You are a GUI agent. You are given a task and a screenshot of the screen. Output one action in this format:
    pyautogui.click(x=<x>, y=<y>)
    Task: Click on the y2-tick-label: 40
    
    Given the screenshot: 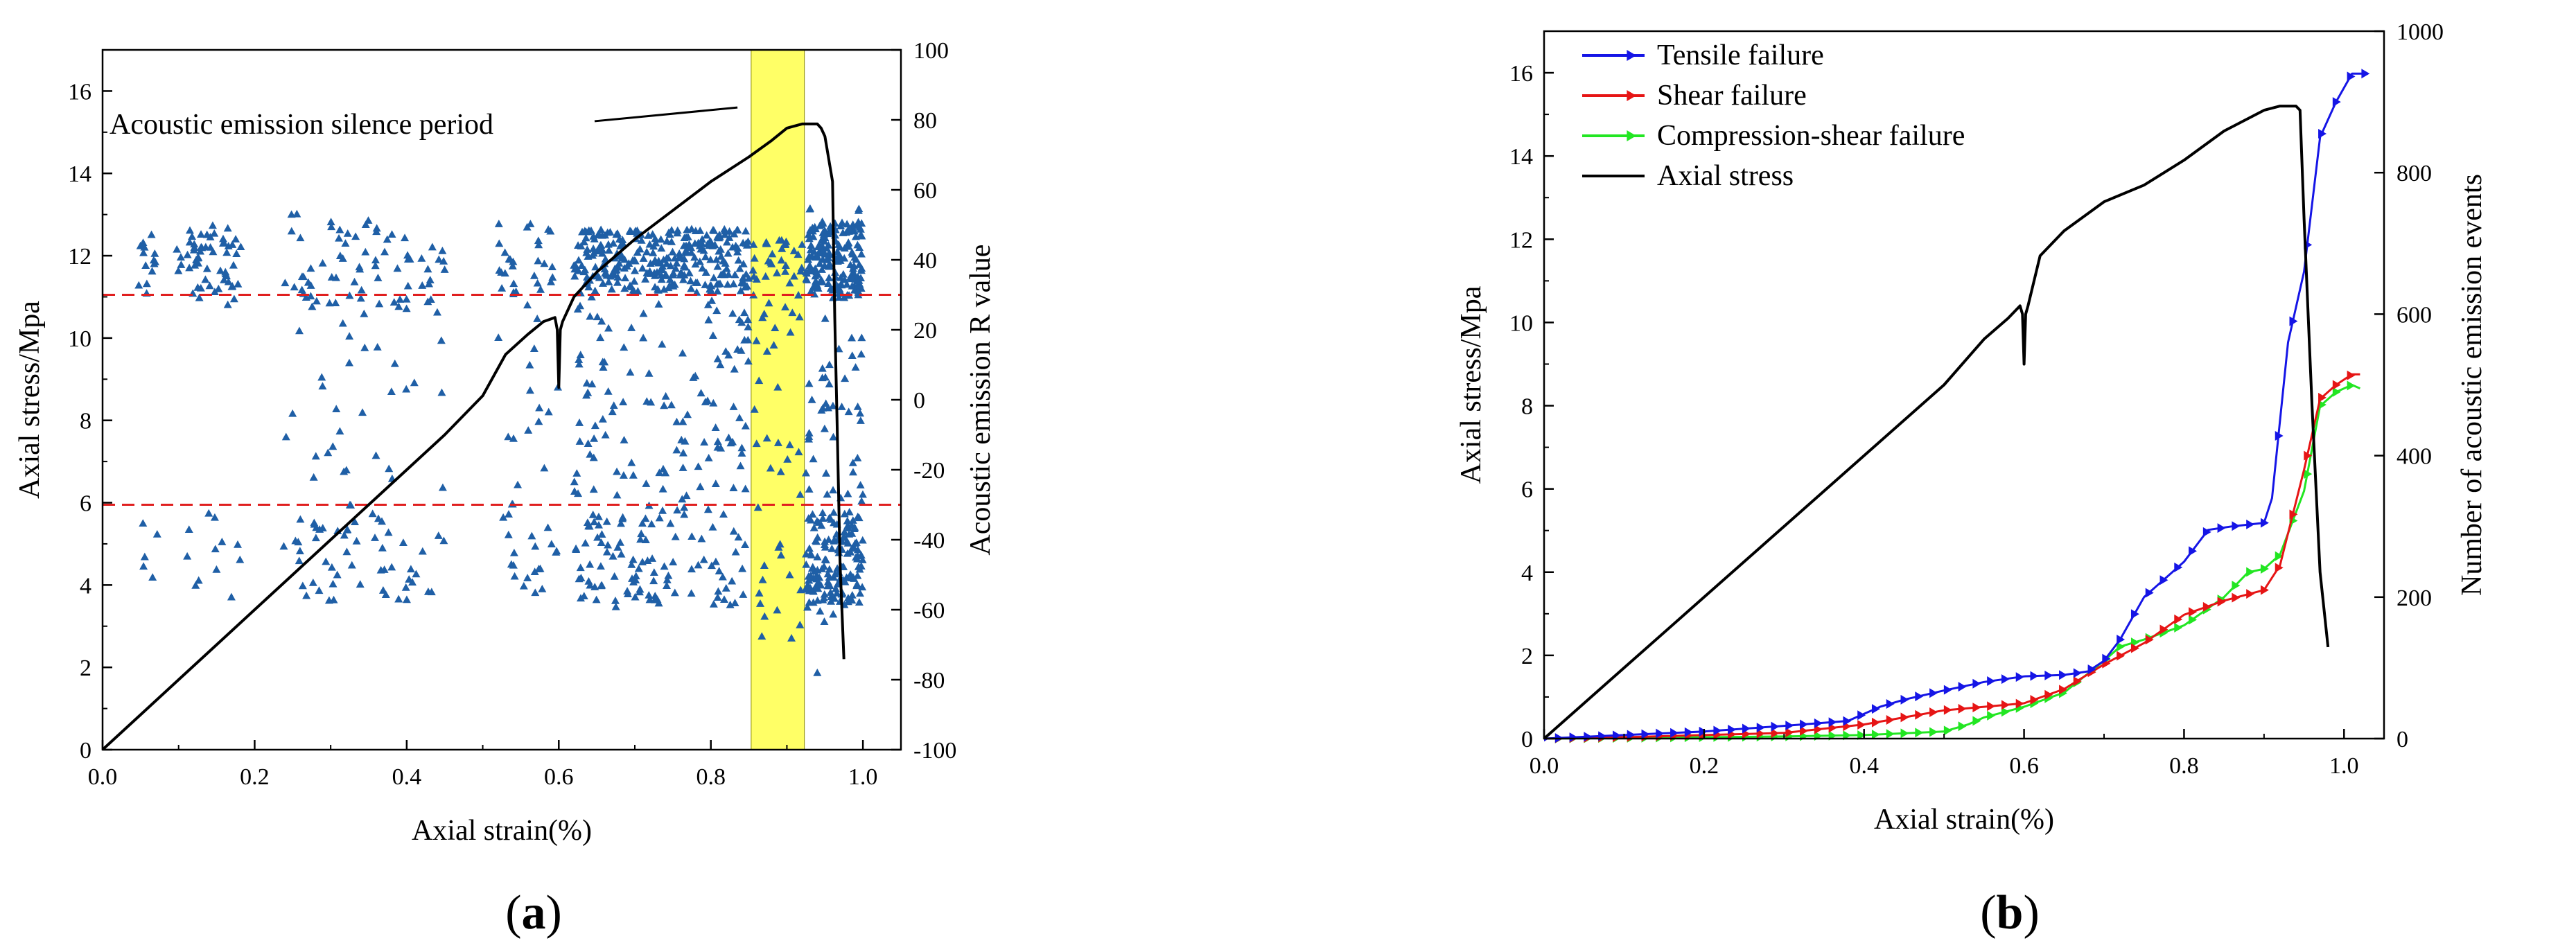 What is the action you would take?
    pyautogui.click(x=925, y=261)
    